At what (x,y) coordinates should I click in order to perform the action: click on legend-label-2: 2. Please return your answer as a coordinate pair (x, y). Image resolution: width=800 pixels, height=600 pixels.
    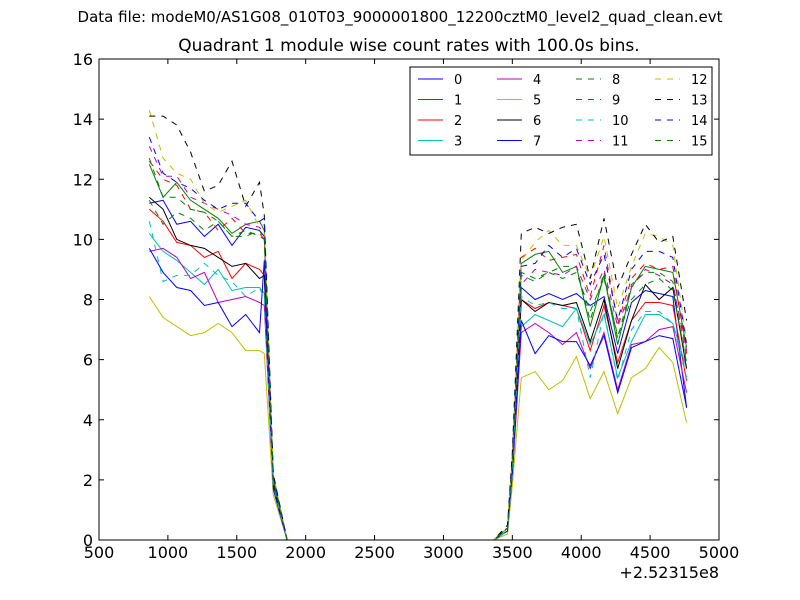
    Looking at the image, I should click on (458, 121).